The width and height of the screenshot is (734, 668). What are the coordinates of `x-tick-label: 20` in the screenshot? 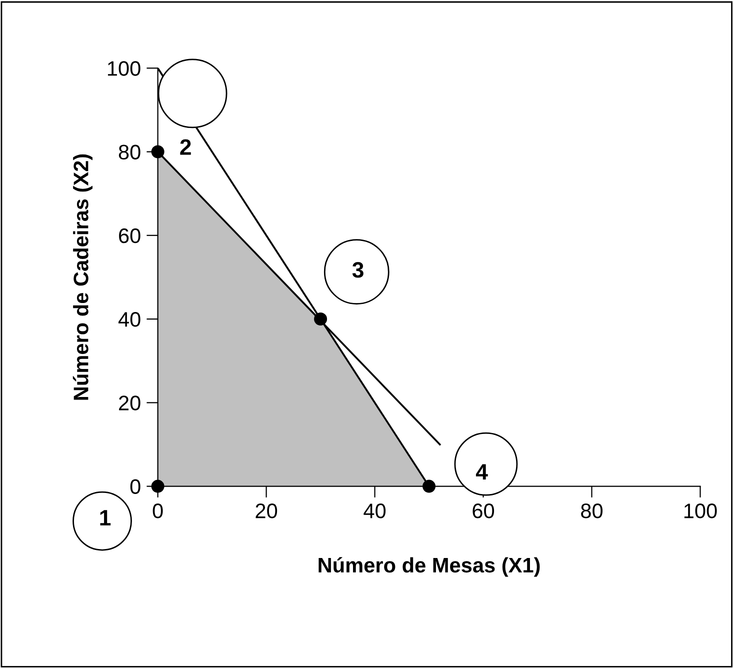 It's located at (267, 511).